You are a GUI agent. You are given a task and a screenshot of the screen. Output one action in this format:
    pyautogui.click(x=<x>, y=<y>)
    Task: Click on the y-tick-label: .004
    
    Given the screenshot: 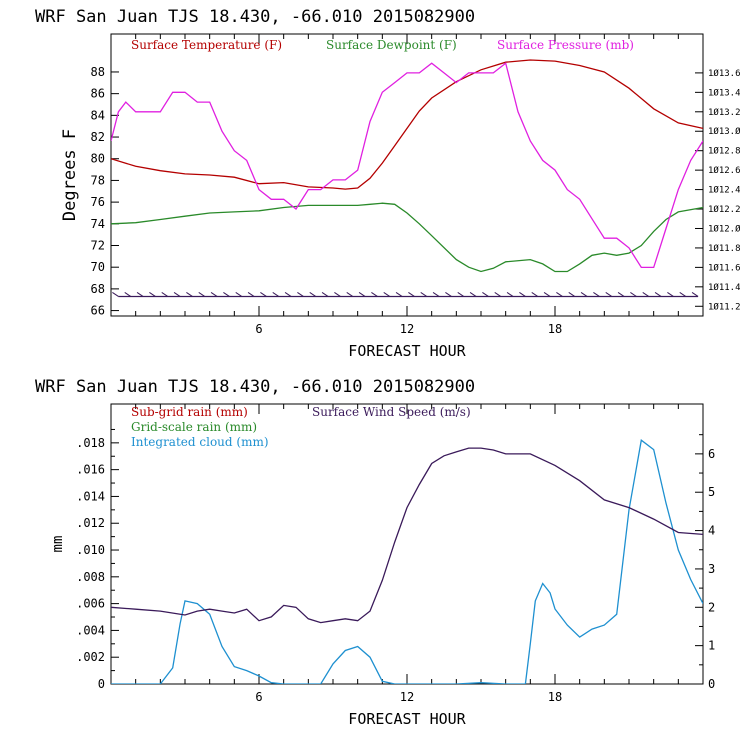 What is the action you would take?
    pyautogui.click(x=90, y=630)
    